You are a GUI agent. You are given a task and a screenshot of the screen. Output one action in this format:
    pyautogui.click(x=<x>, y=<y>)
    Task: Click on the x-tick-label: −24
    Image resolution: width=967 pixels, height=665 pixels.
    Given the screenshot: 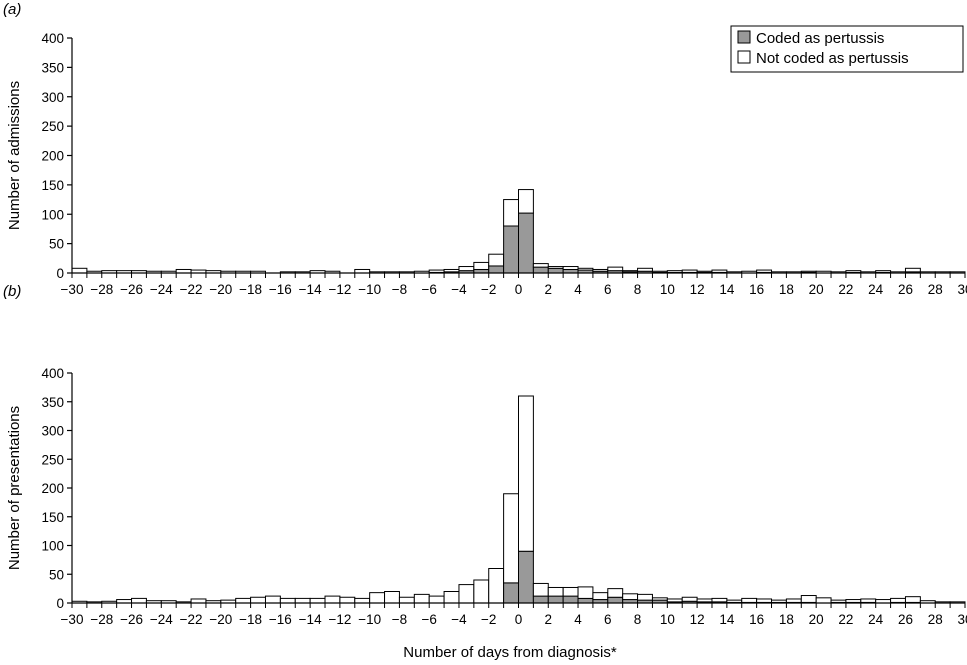 What is the action you would take?
    pyautogui.click(x=161, y=289)
    